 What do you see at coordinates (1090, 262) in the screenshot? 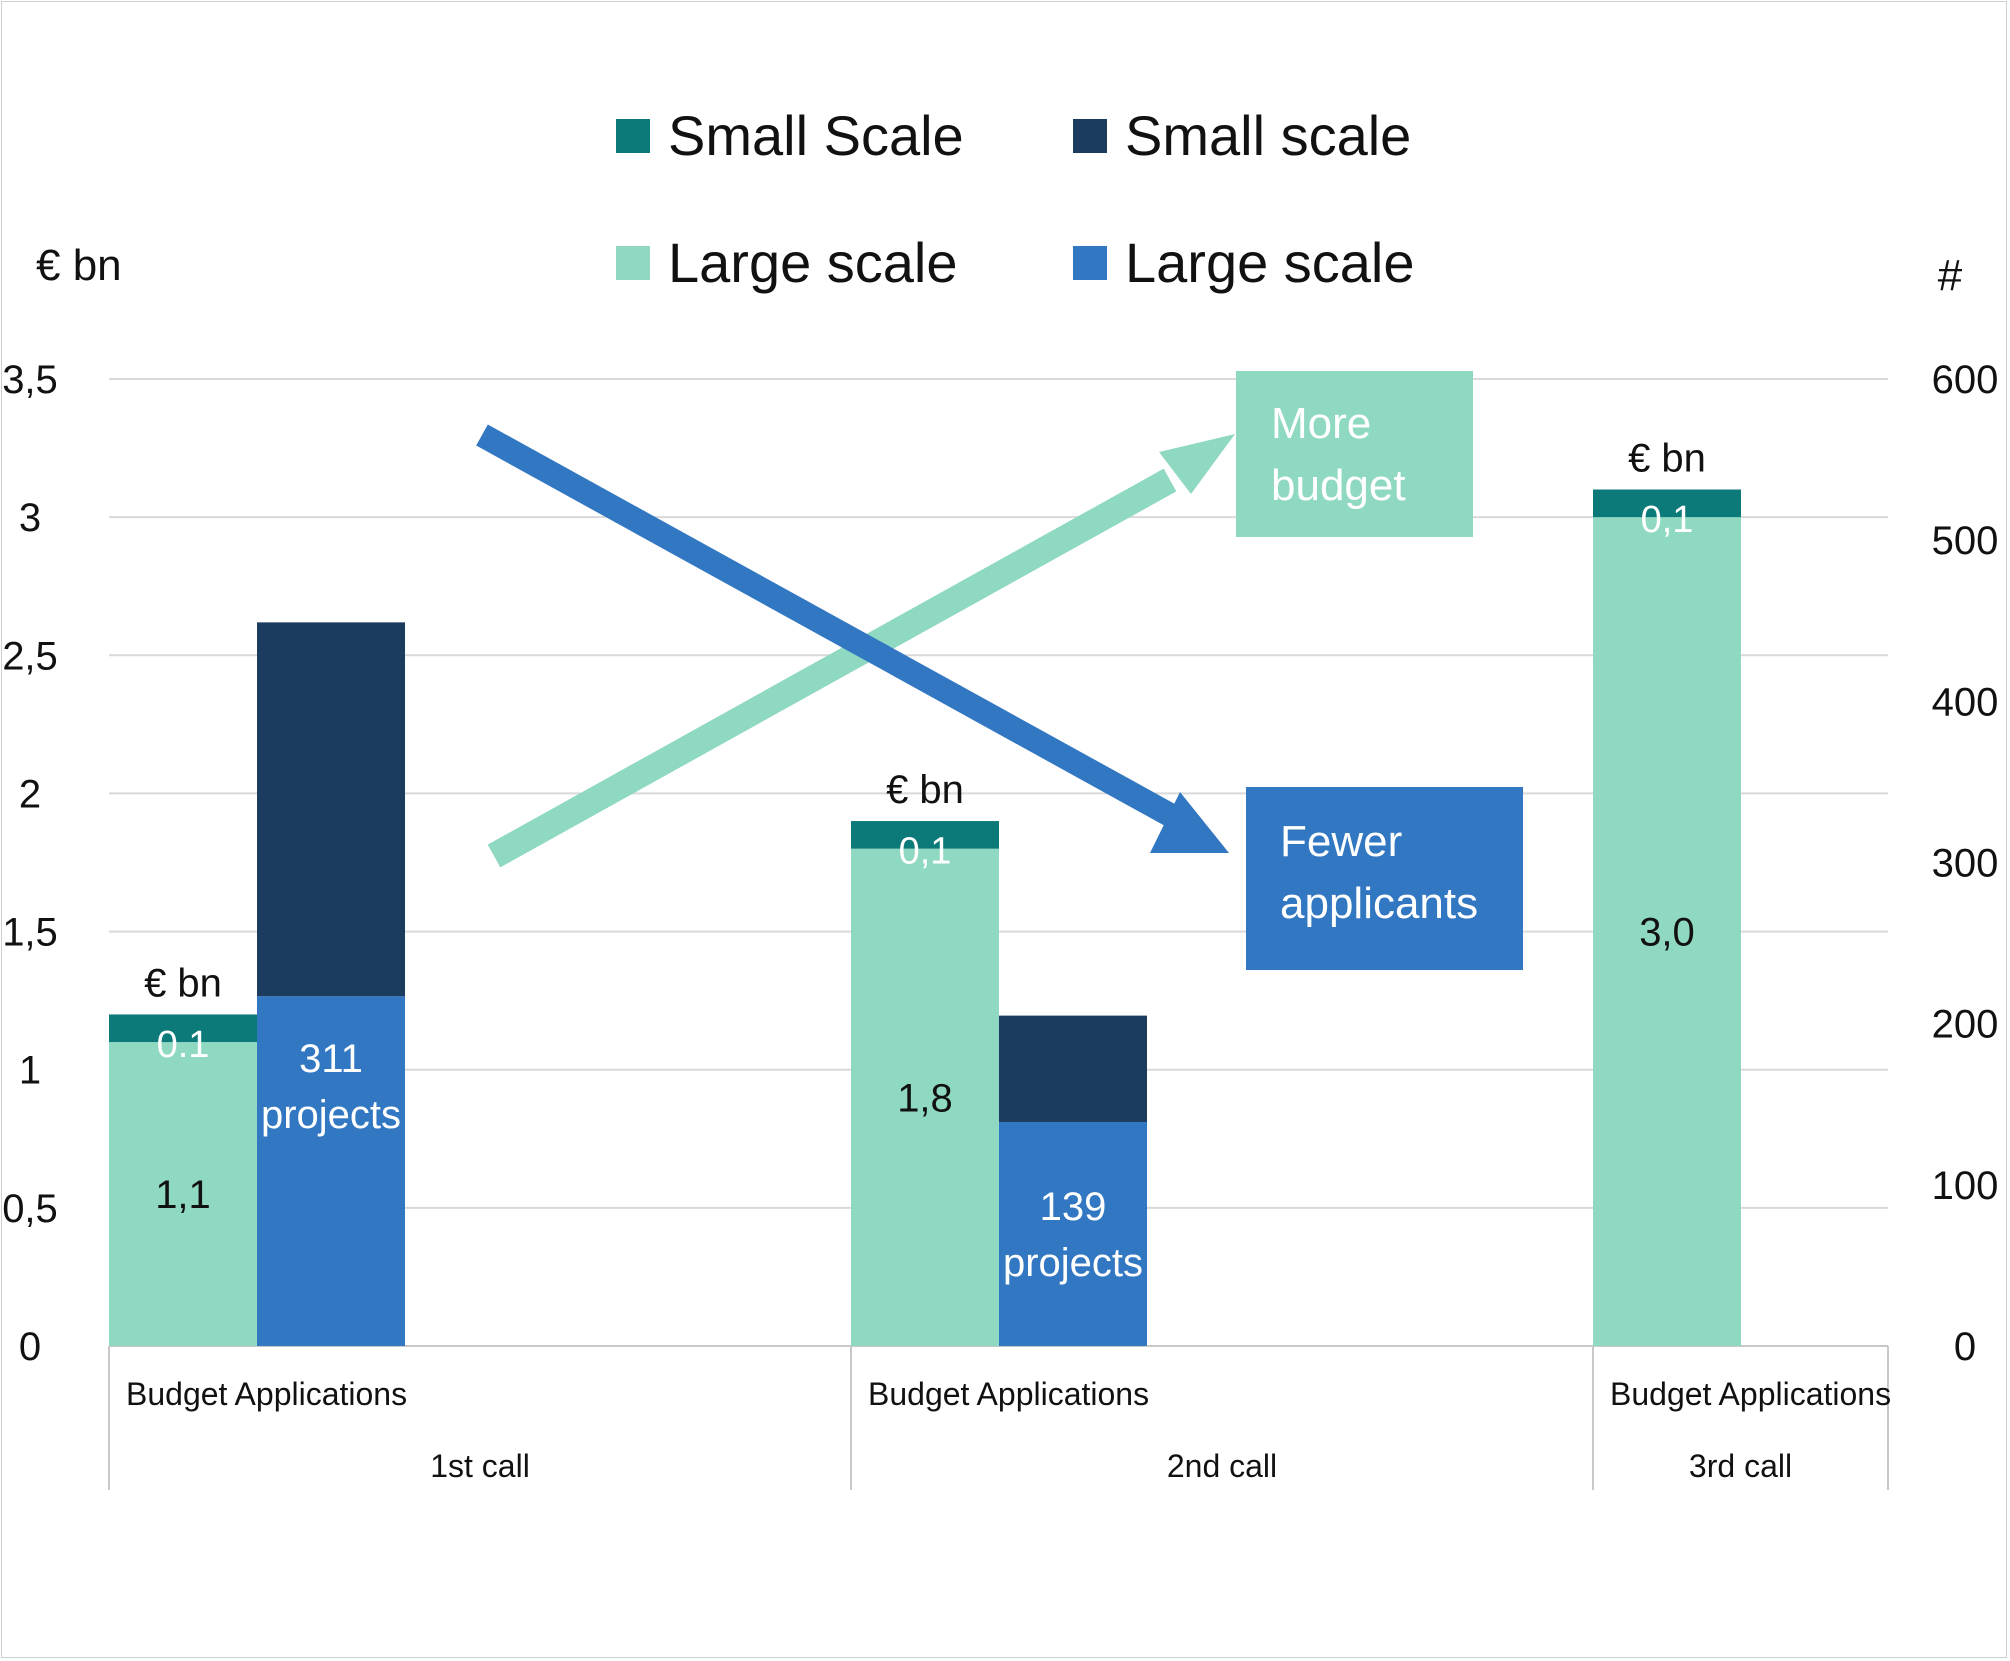
I see `legend-swatch-apps-large` at bounding box center [1090, 262].